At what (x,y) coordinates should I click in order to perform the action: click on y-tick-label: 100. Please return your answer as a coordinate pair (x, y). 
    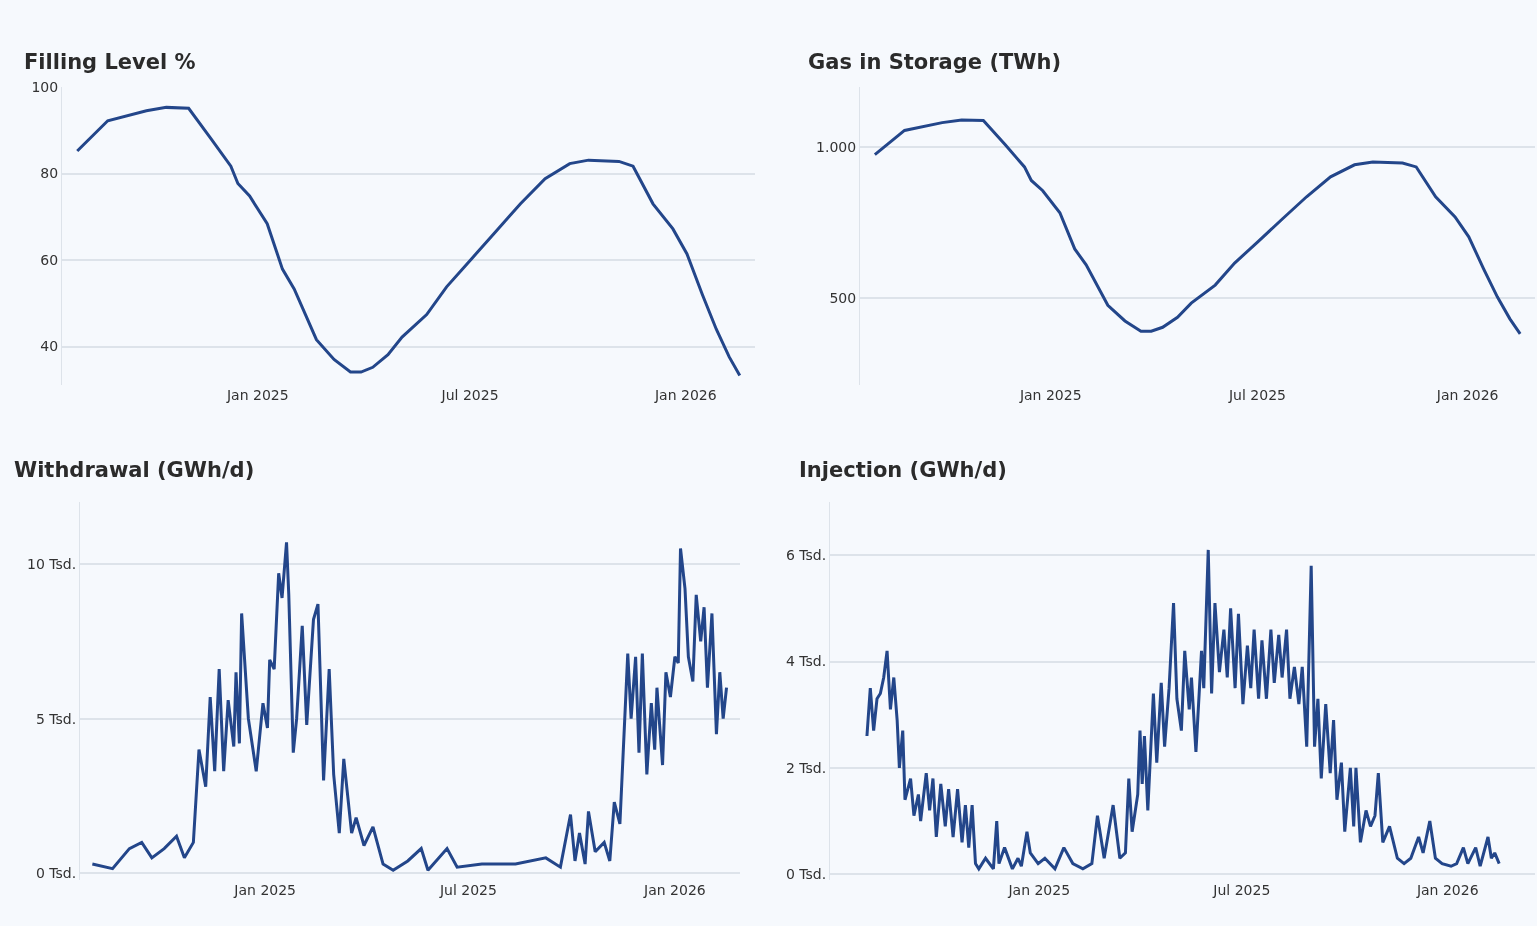
    Looking at the image, I should click on (45, 86).